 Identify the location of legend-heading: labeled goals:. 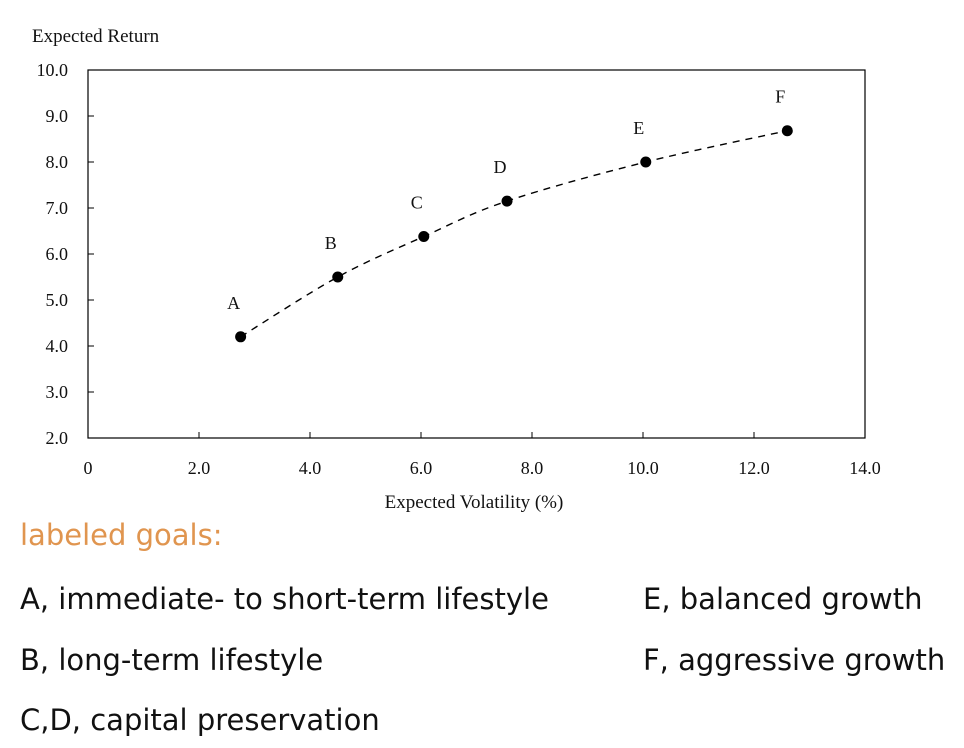
(121, 535).